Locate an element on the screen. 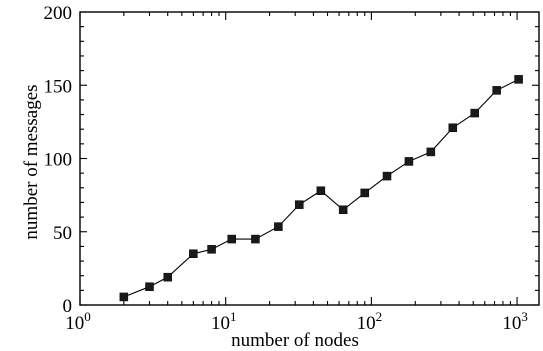 The height and width of the screenshot is (351, 543). x-tick-exponent: 3 is located at coordinates (524, 316).